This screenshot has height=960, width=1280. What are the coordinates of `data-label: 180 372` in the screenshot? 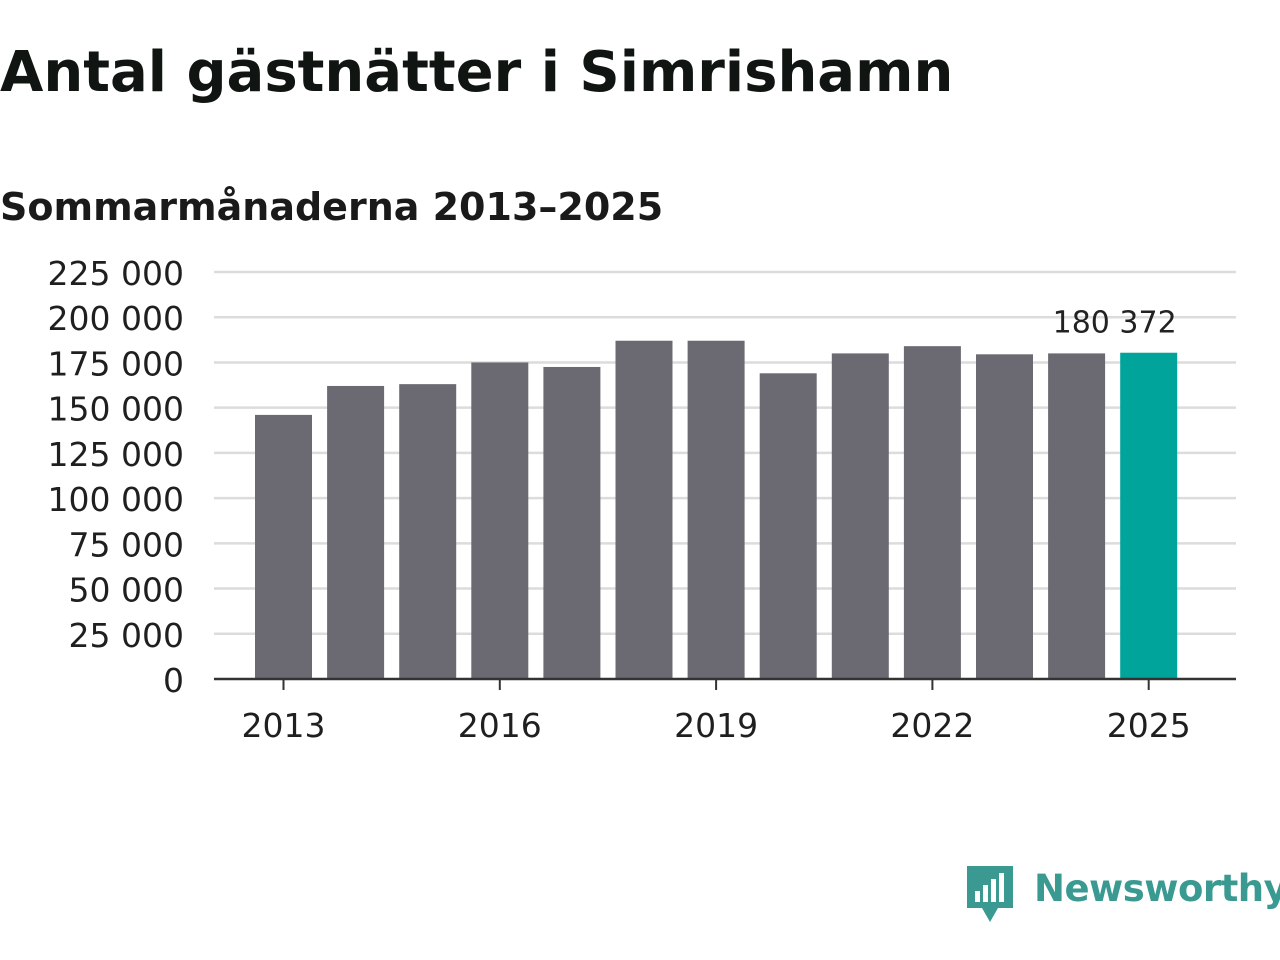 It's located at (1115, 323).